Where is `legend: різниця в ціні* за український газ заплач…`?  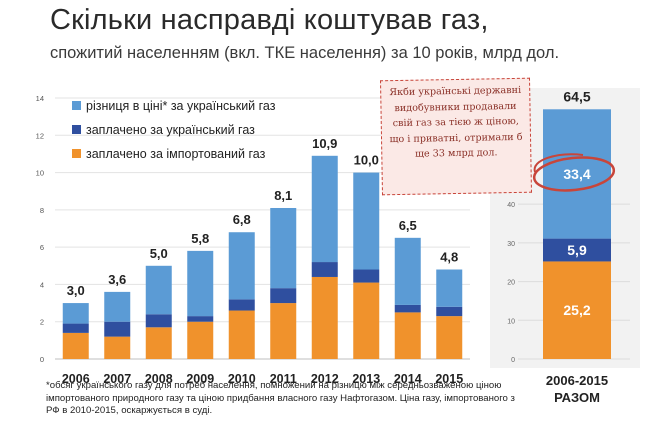
legend: різниця в ціні* за український газ заплач… is located at coordinates (174, 130).